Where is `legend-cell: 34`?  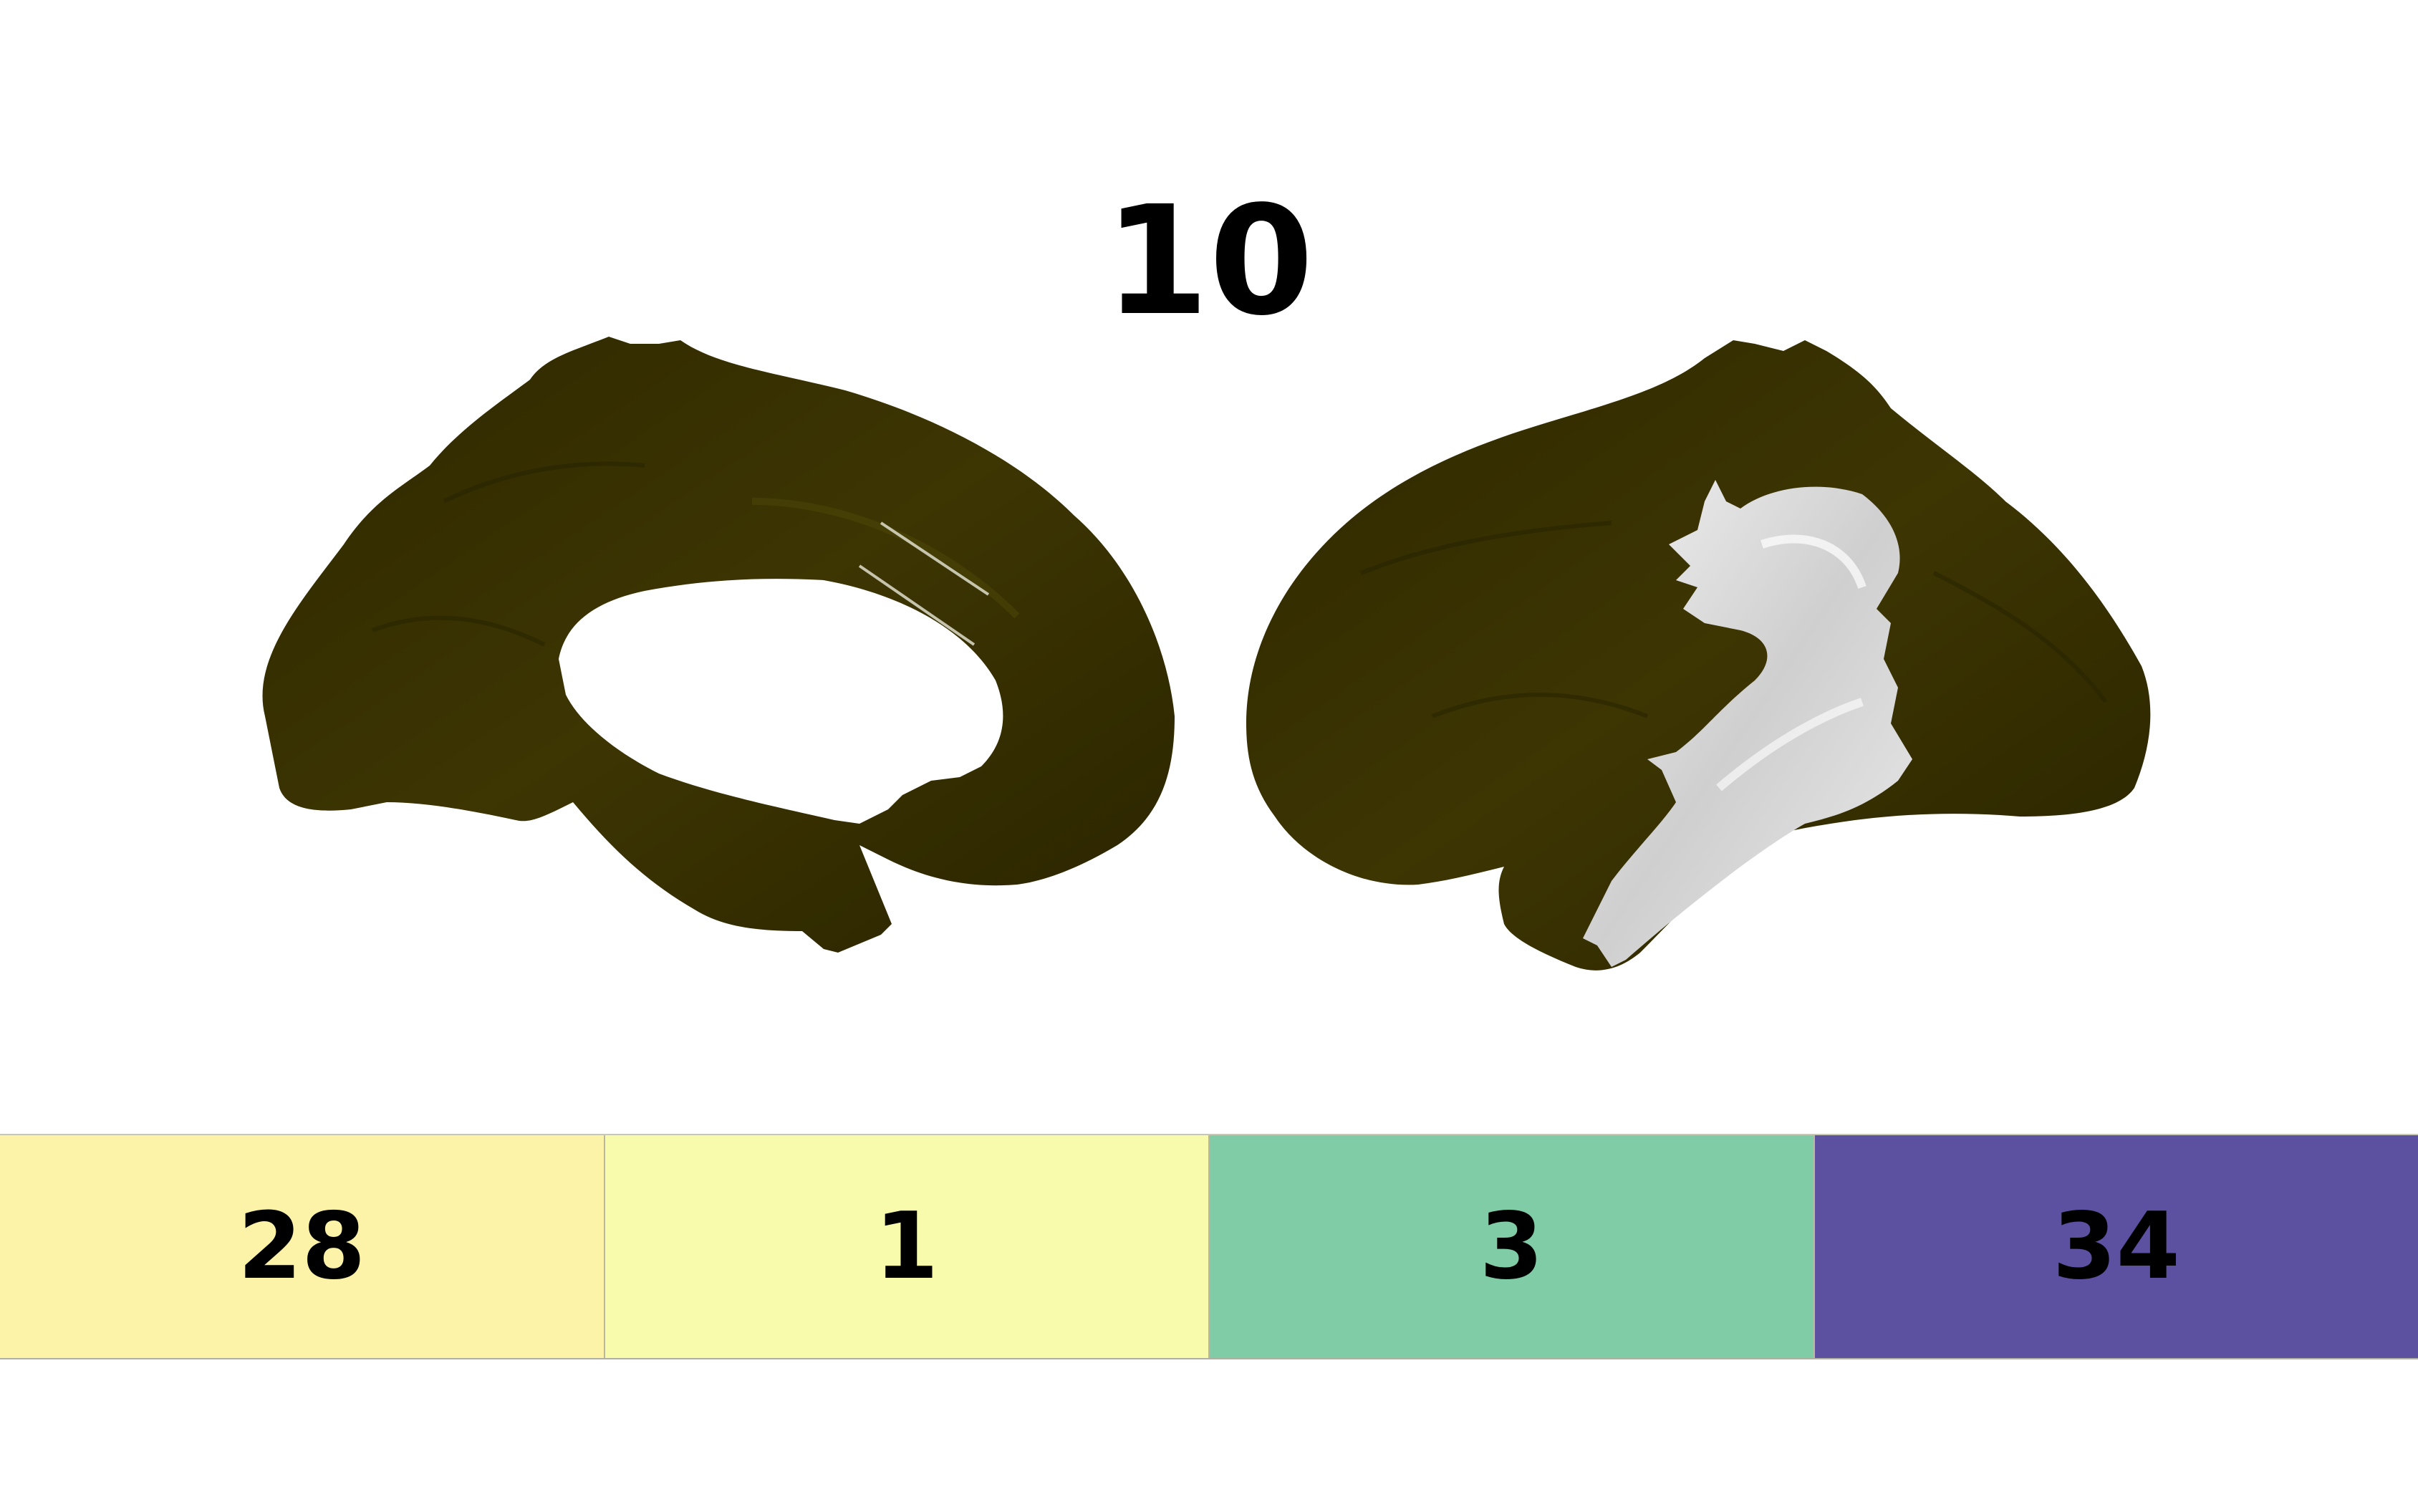 legend-cell: 34 is located at coordinates (2116, 1246).